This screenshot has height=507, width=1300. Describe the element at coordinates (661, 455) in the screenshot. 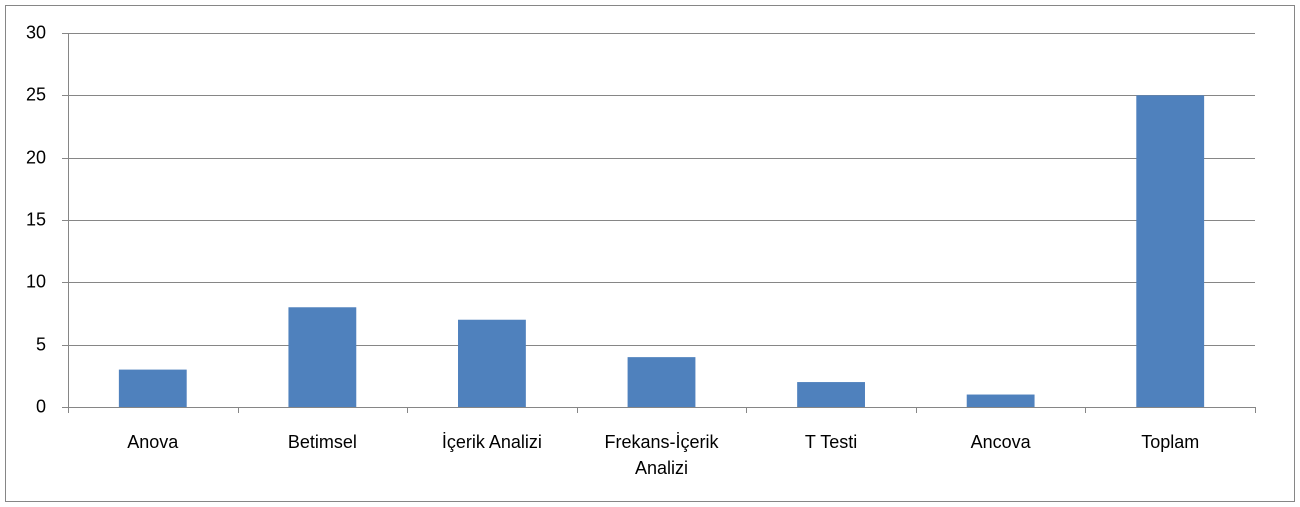

I see `x-tick-label: Frekans-İçerik Analizi` at that location.